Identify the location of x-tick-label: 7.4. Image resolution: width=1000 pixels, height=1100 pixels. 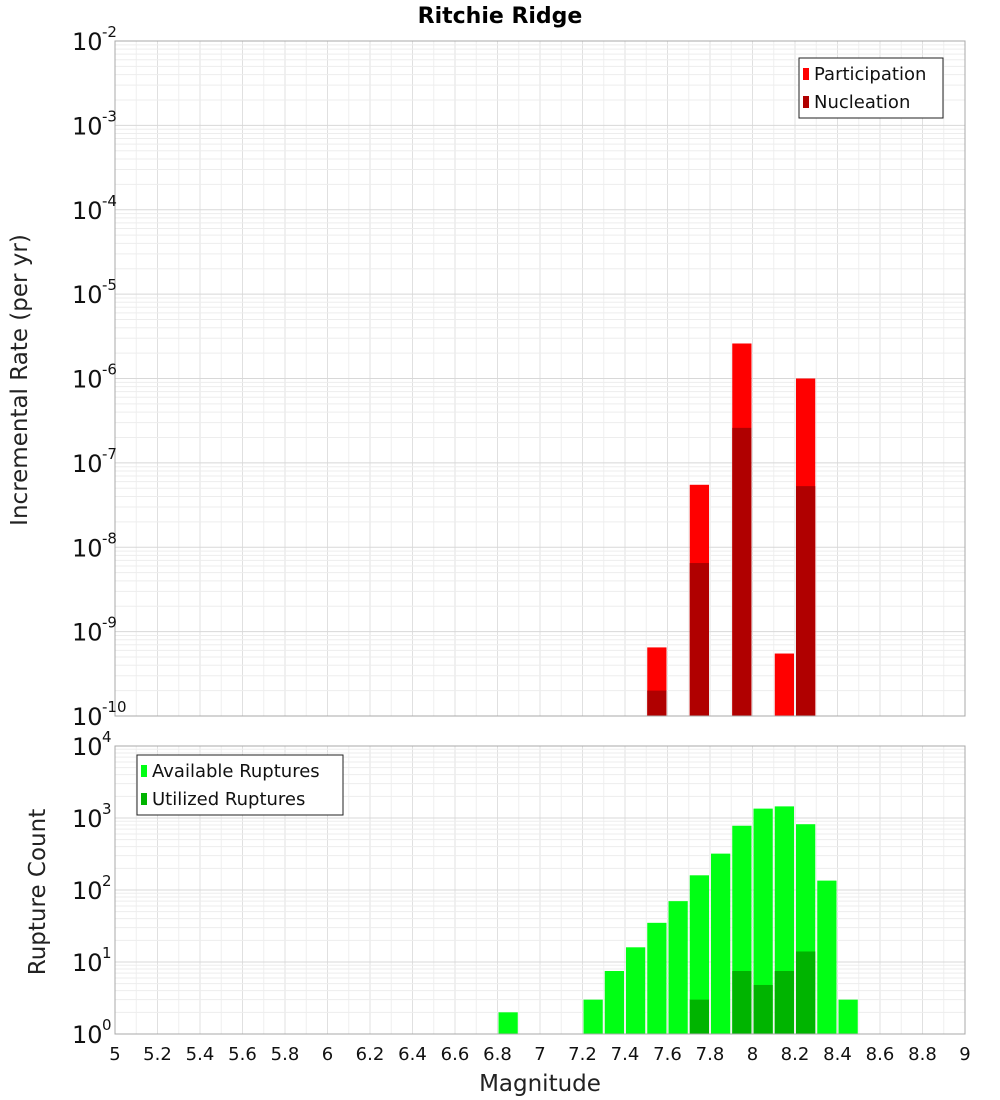
(625, 1054).